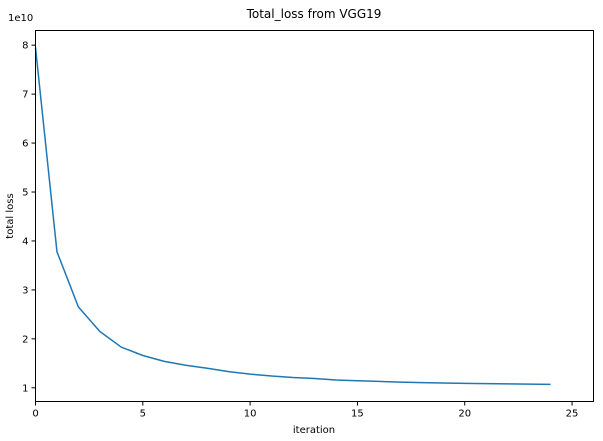 The image size is (603, 441). I want to click on y-tick-label: 2, so click(25, 339).